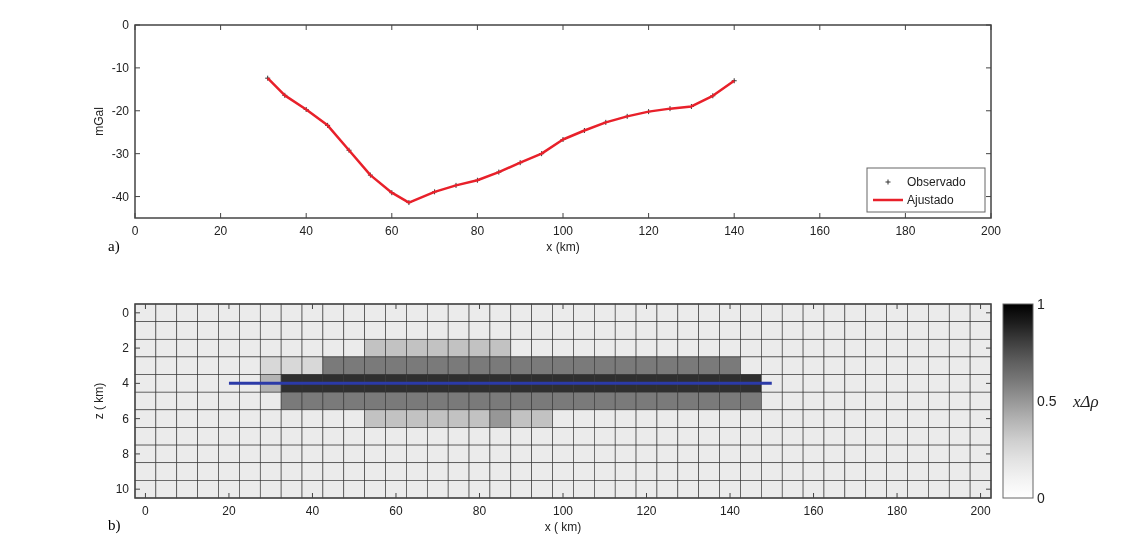 The image size is (1123, 549). Describe the element at coordinates (120, 196) in the screenshot. I see `y-tick-label: -40` at that location.